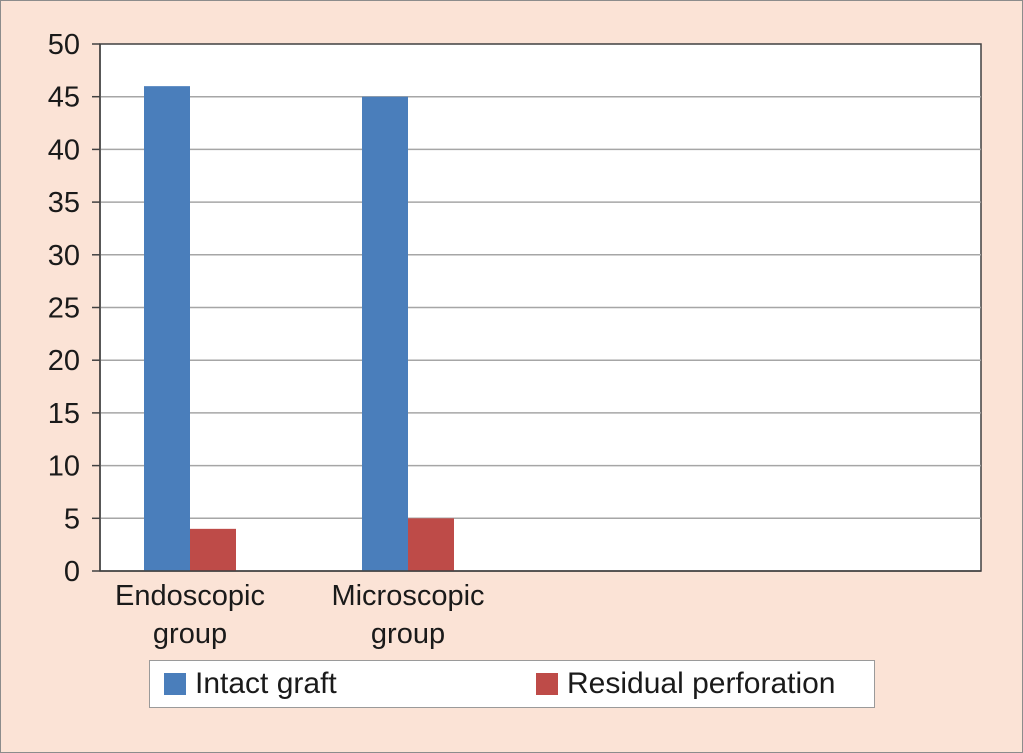 Image resolution: width=1023 pixels, height=753 pixels. I want to click on legend-item-intact-graft: Intact graft, so click(250, 684).